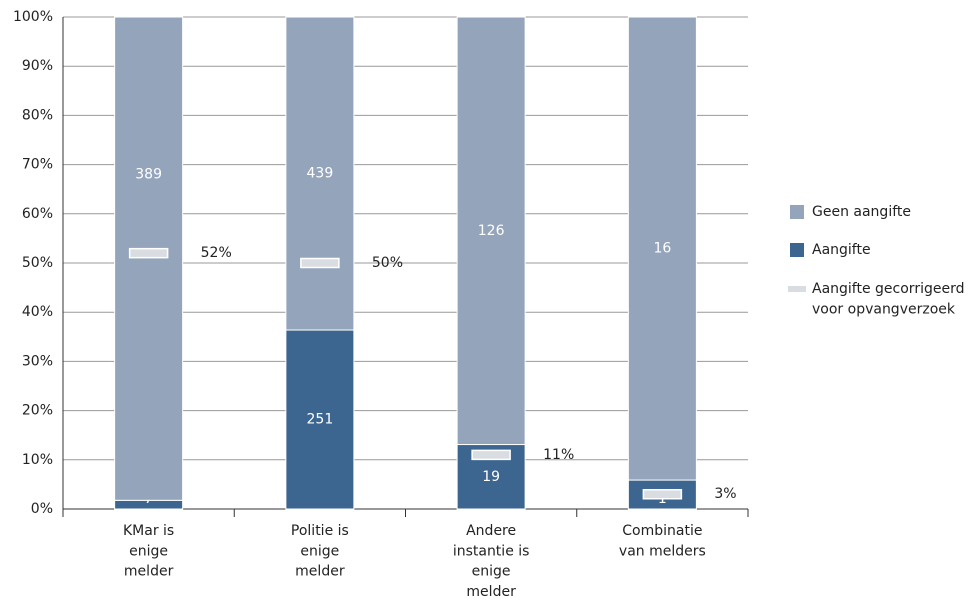 The image size is (968, 603). Describe the element at coordinates (37, 165) in the screenshot. I see `y-tick-label: 70%` at that location.